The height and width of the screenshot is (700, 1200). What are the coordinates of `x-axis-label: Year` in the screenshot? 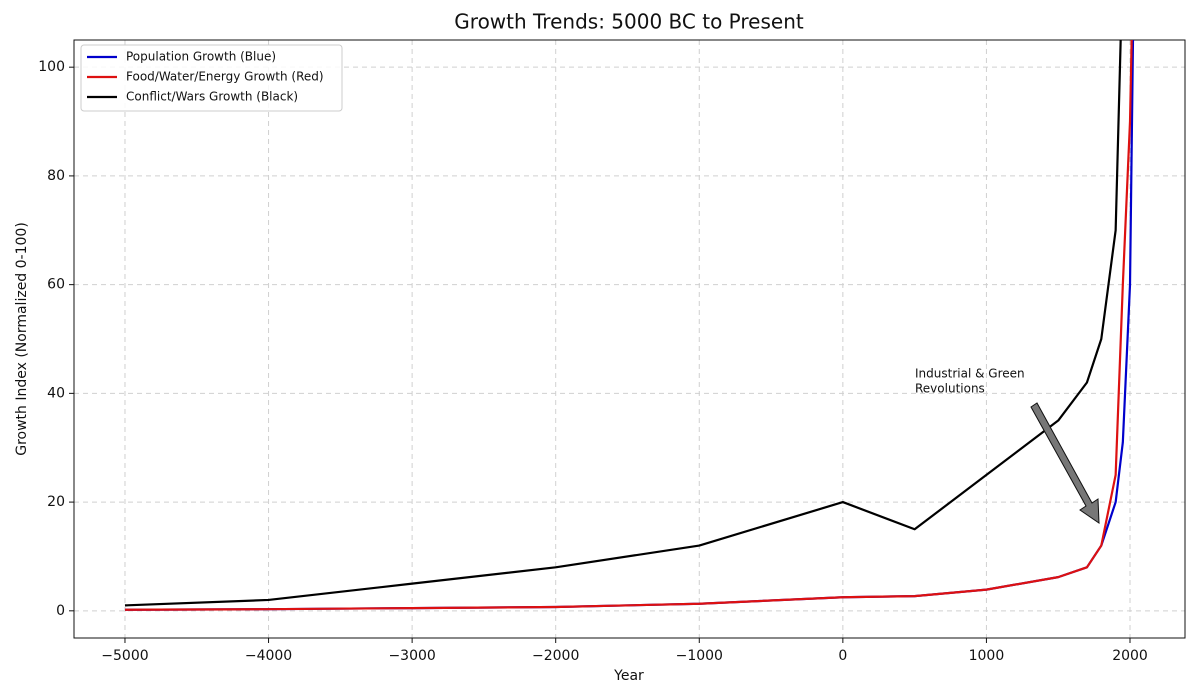 It's located at (628, 676).